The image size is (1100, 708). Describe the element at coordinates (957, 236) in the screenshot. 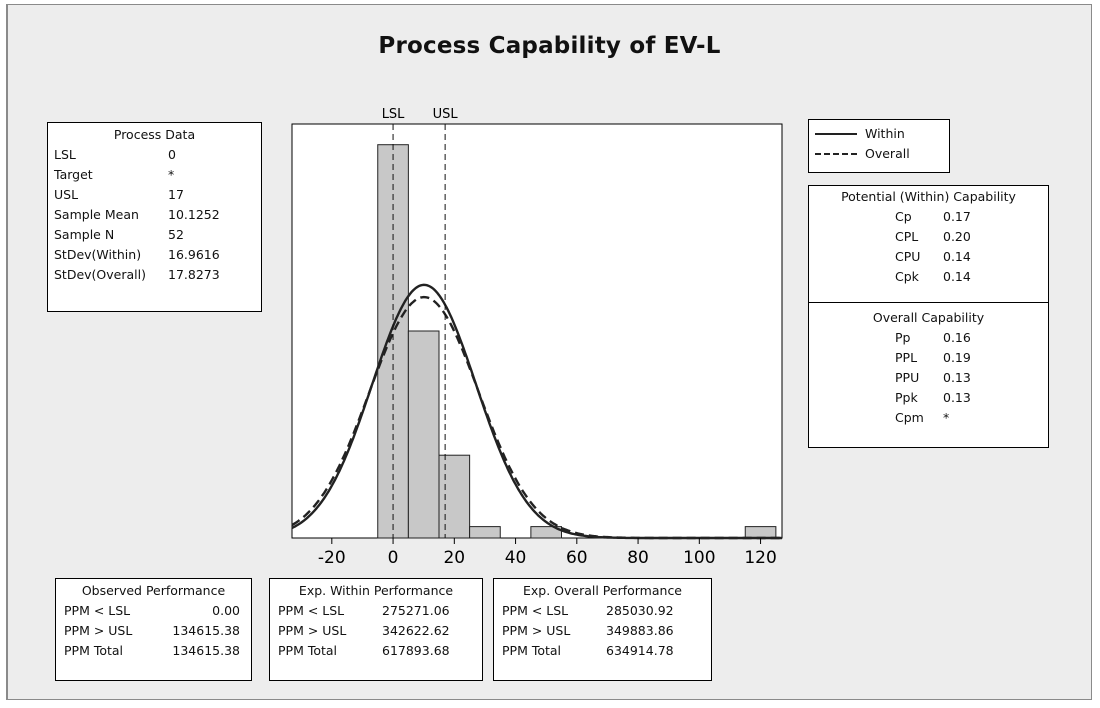

I see `row-value: 0.20` at that location.